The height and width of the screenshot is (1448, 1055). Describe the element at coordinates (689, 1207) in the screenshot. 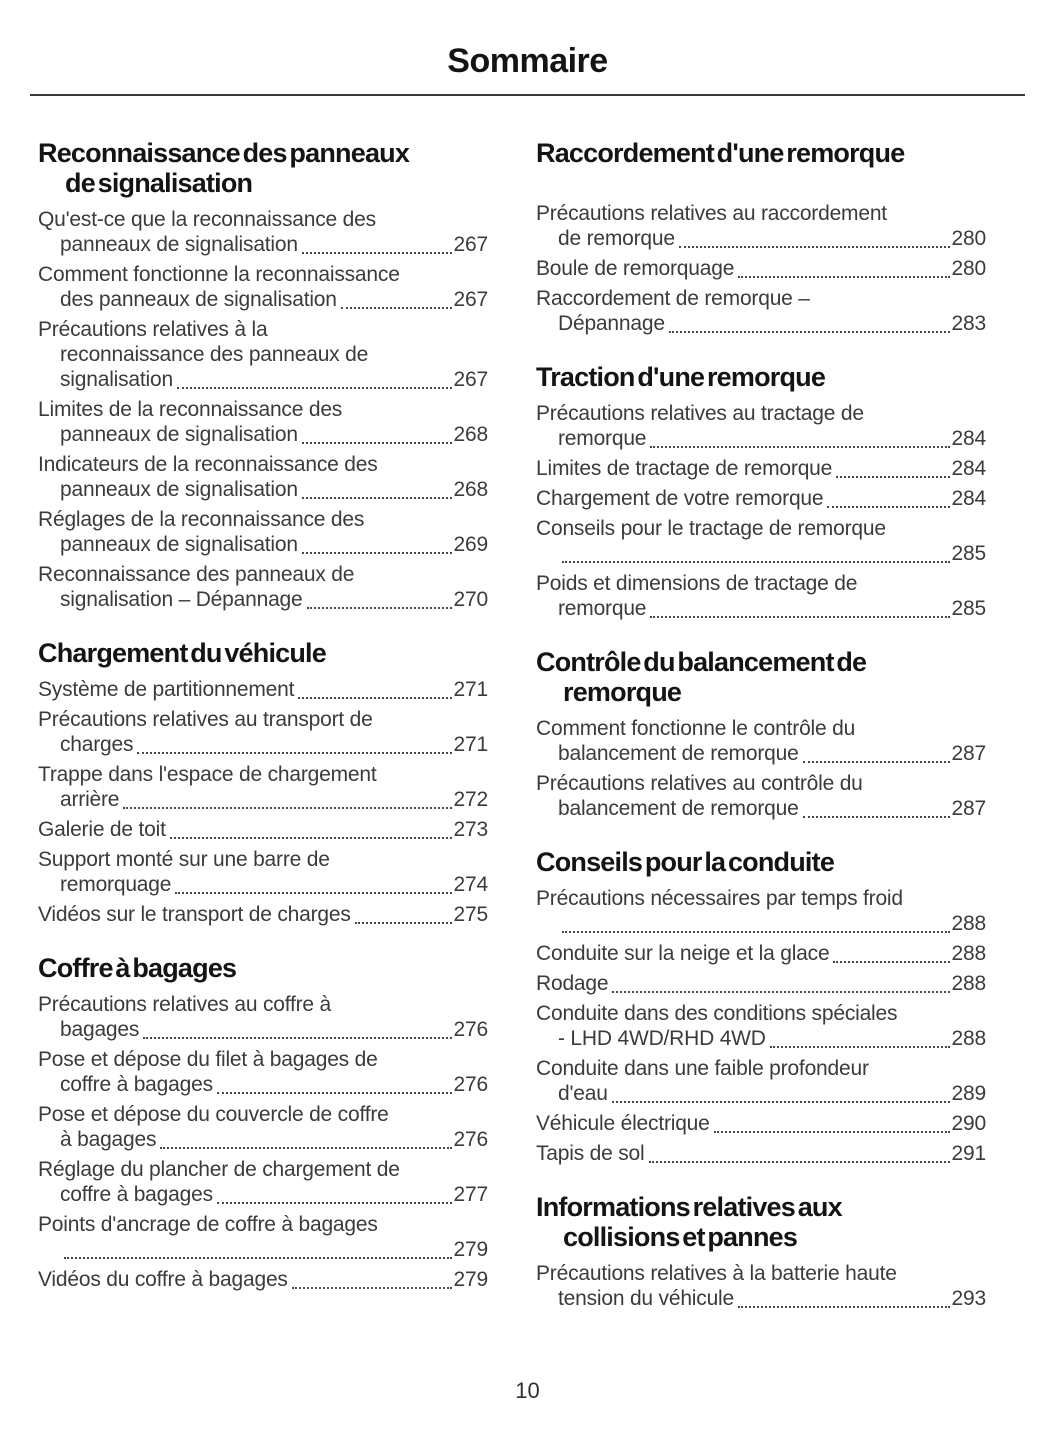

I see `section-heading-line: Informations relatives aux` at that location.